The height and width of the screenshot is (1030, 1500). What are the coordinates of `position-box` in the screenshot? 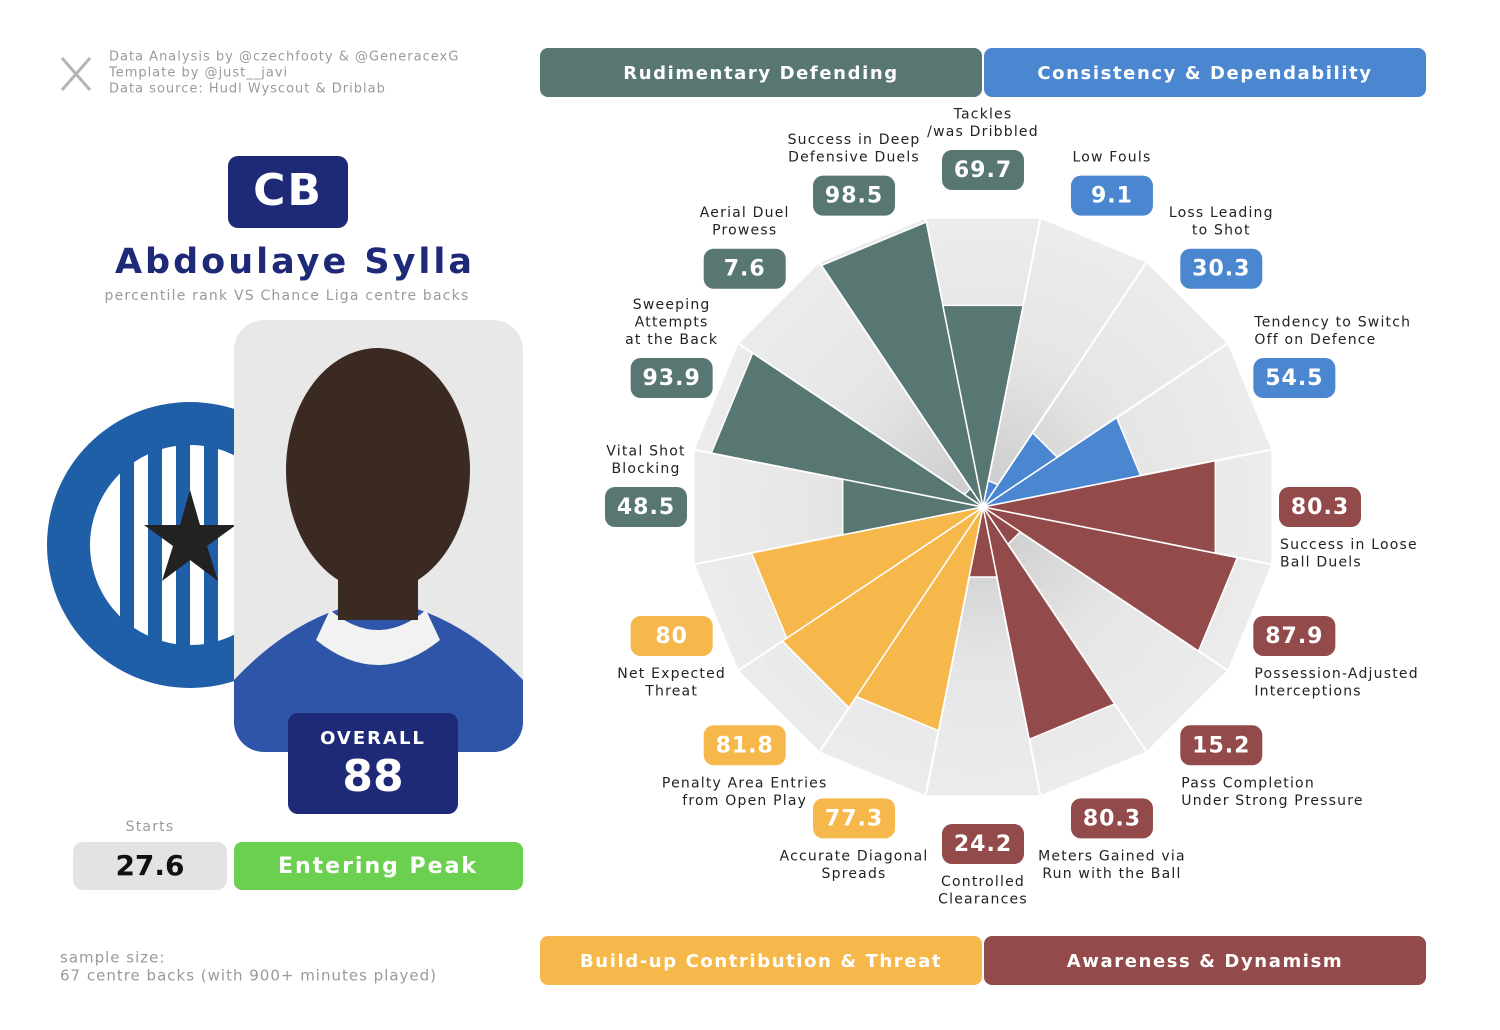 It's located at (288, 192).